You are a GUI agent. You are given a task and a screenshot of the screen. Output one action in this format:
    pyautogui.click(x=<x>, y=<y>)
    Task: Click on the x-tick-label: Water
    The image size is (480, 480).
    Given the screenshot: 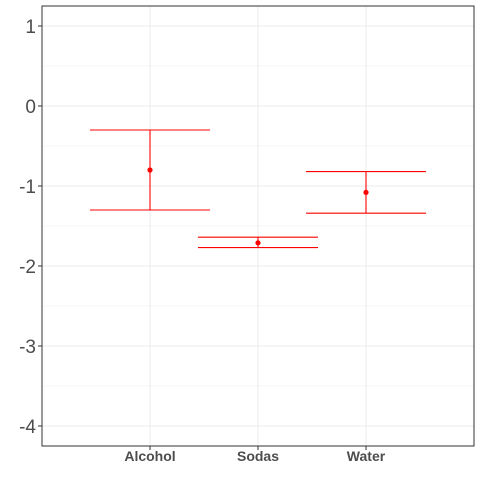 What is the action you would take?
    pyautogui.click(x=366, y=456)
    